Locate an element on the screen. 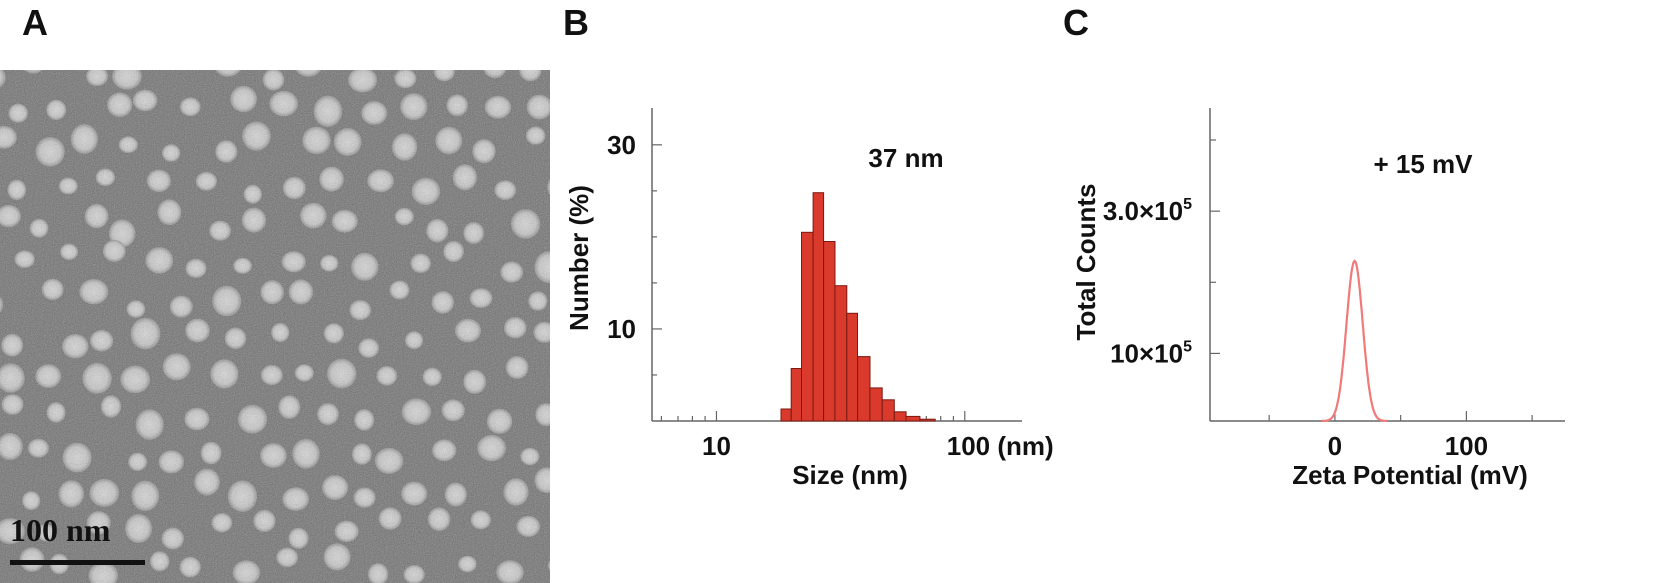 This screenshot has height=583, width=1677. scale-bar-label: 100 nm is located at coordinates (60, 530).